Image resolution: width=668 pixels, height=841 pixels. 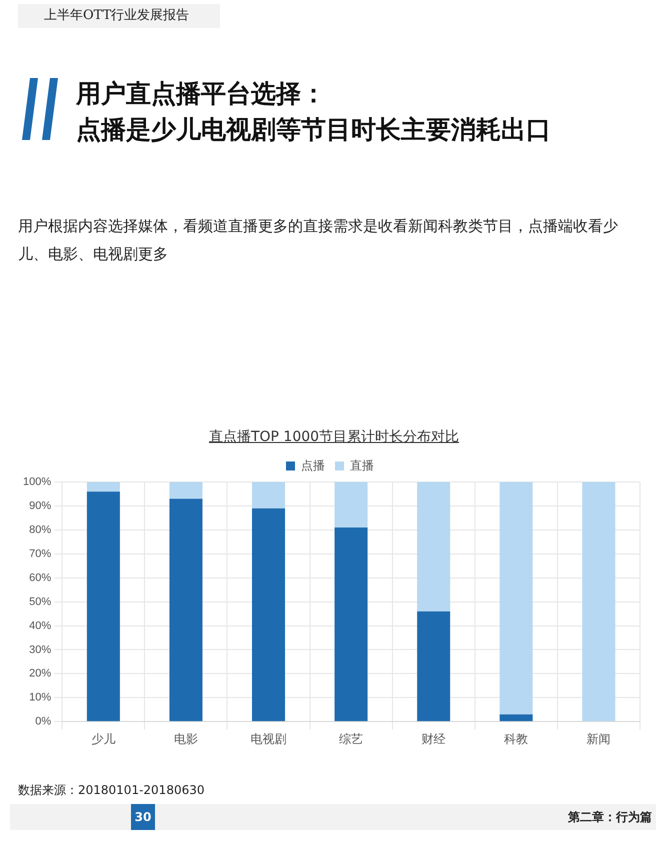 I want to click on text: 第二章：行为篇, so click(x=610, y=817).